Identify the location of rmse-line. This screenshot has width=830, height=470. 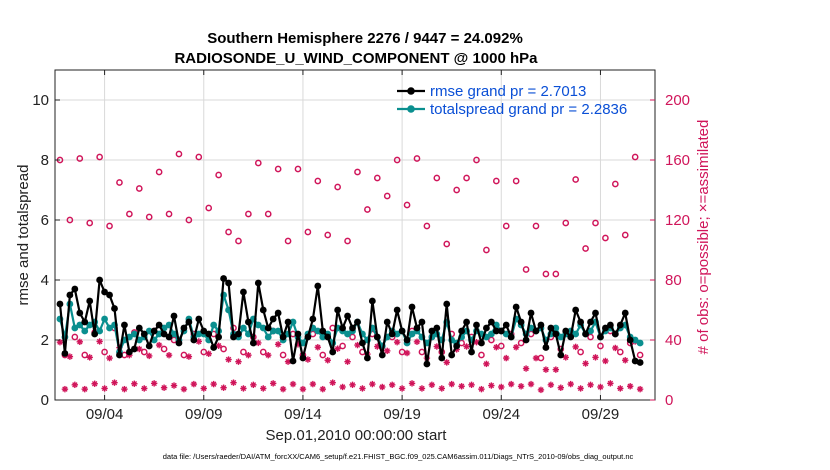
(349, 321).